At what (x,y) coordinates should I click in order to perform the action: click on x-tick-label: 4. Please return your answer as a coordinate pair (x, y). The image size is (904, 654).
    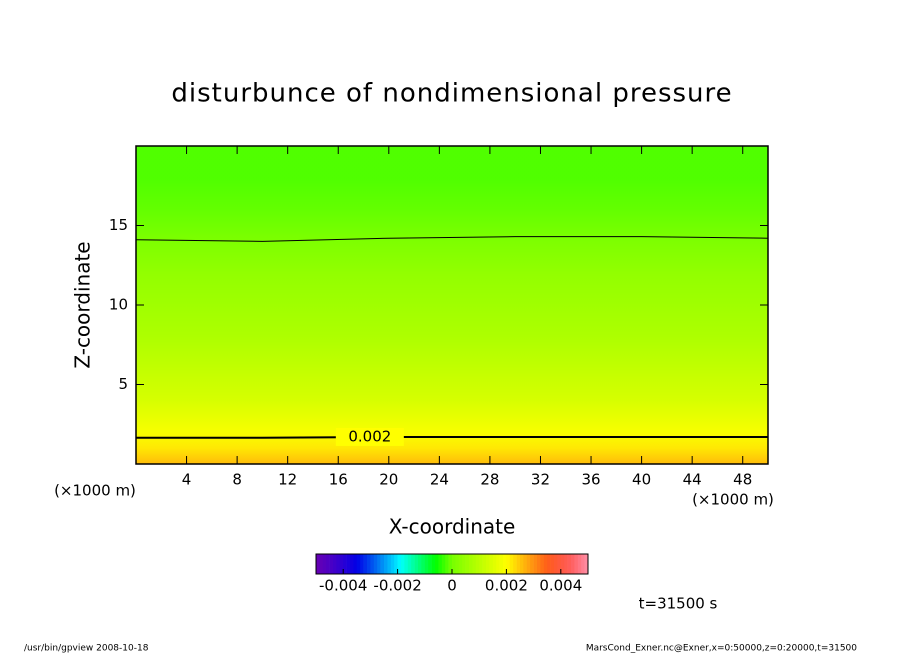
    Looking at the image, I should click on (187, 480).